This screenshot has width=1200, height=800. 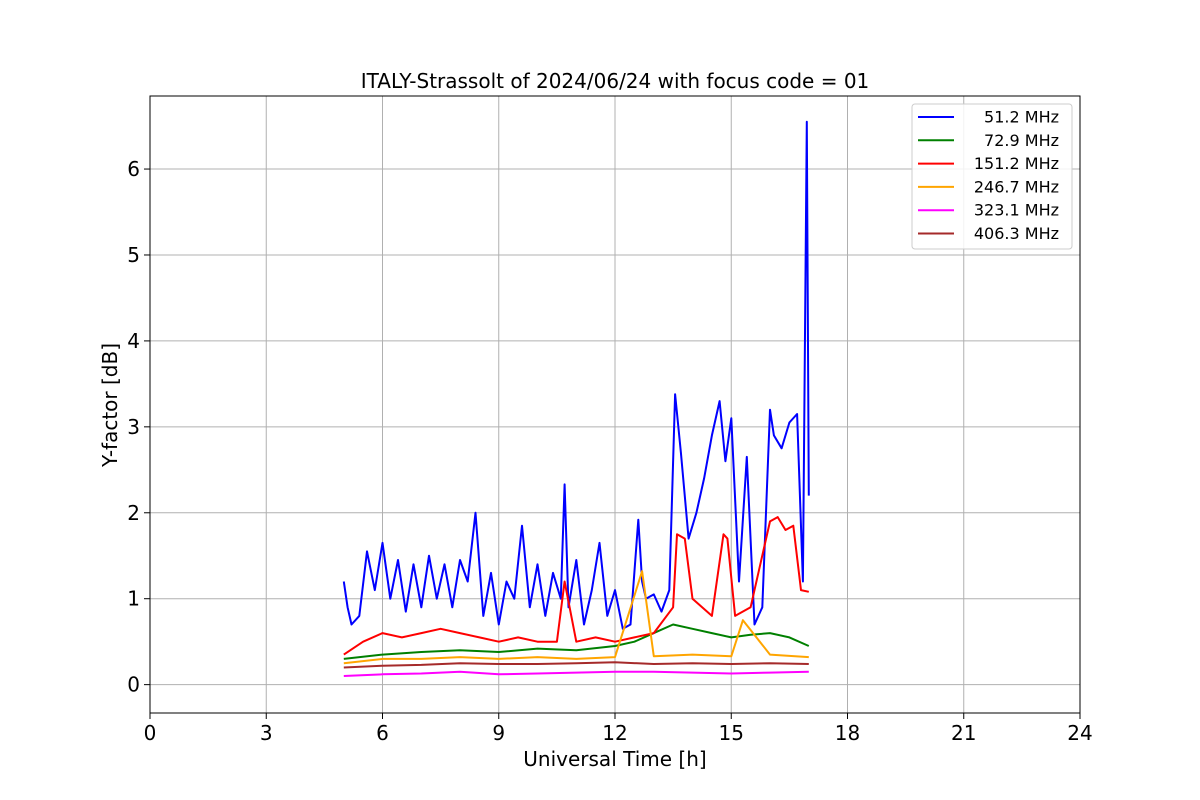 What do you see at coordinates (614, 733) in the screenshot?
I see `x-tick-label: 12` at bounding box center [614, 733].